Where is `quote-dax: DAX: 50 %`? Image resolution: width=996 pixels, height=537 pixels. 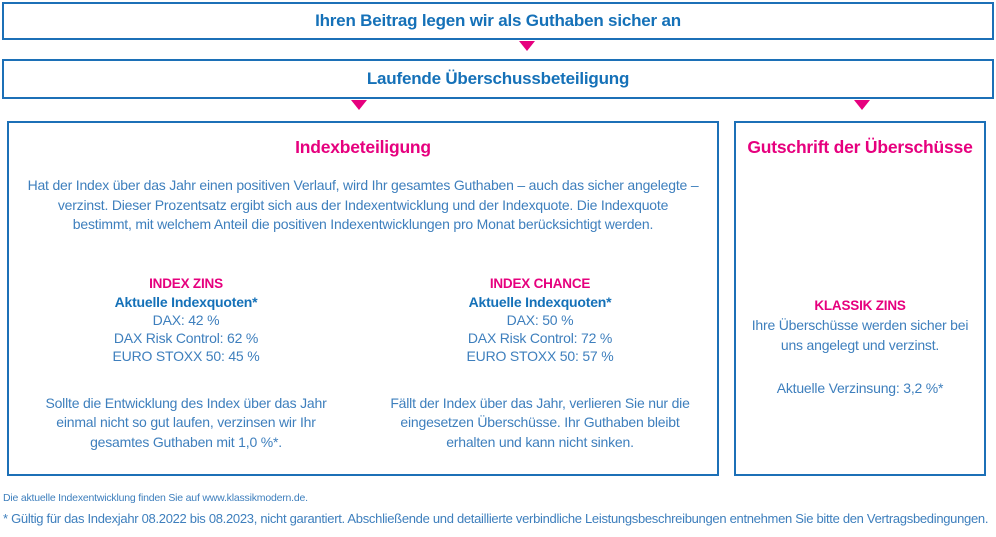
quote-dax: DAX: 50 % is located at coordinates (540, 319).